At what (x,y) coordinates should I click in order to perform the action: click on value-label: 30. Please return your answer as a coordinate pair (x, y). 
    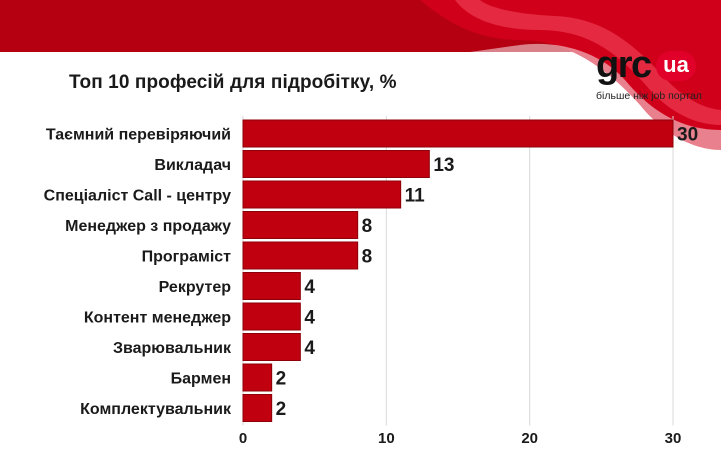
    Looking at the image, I should click on (687, 135).